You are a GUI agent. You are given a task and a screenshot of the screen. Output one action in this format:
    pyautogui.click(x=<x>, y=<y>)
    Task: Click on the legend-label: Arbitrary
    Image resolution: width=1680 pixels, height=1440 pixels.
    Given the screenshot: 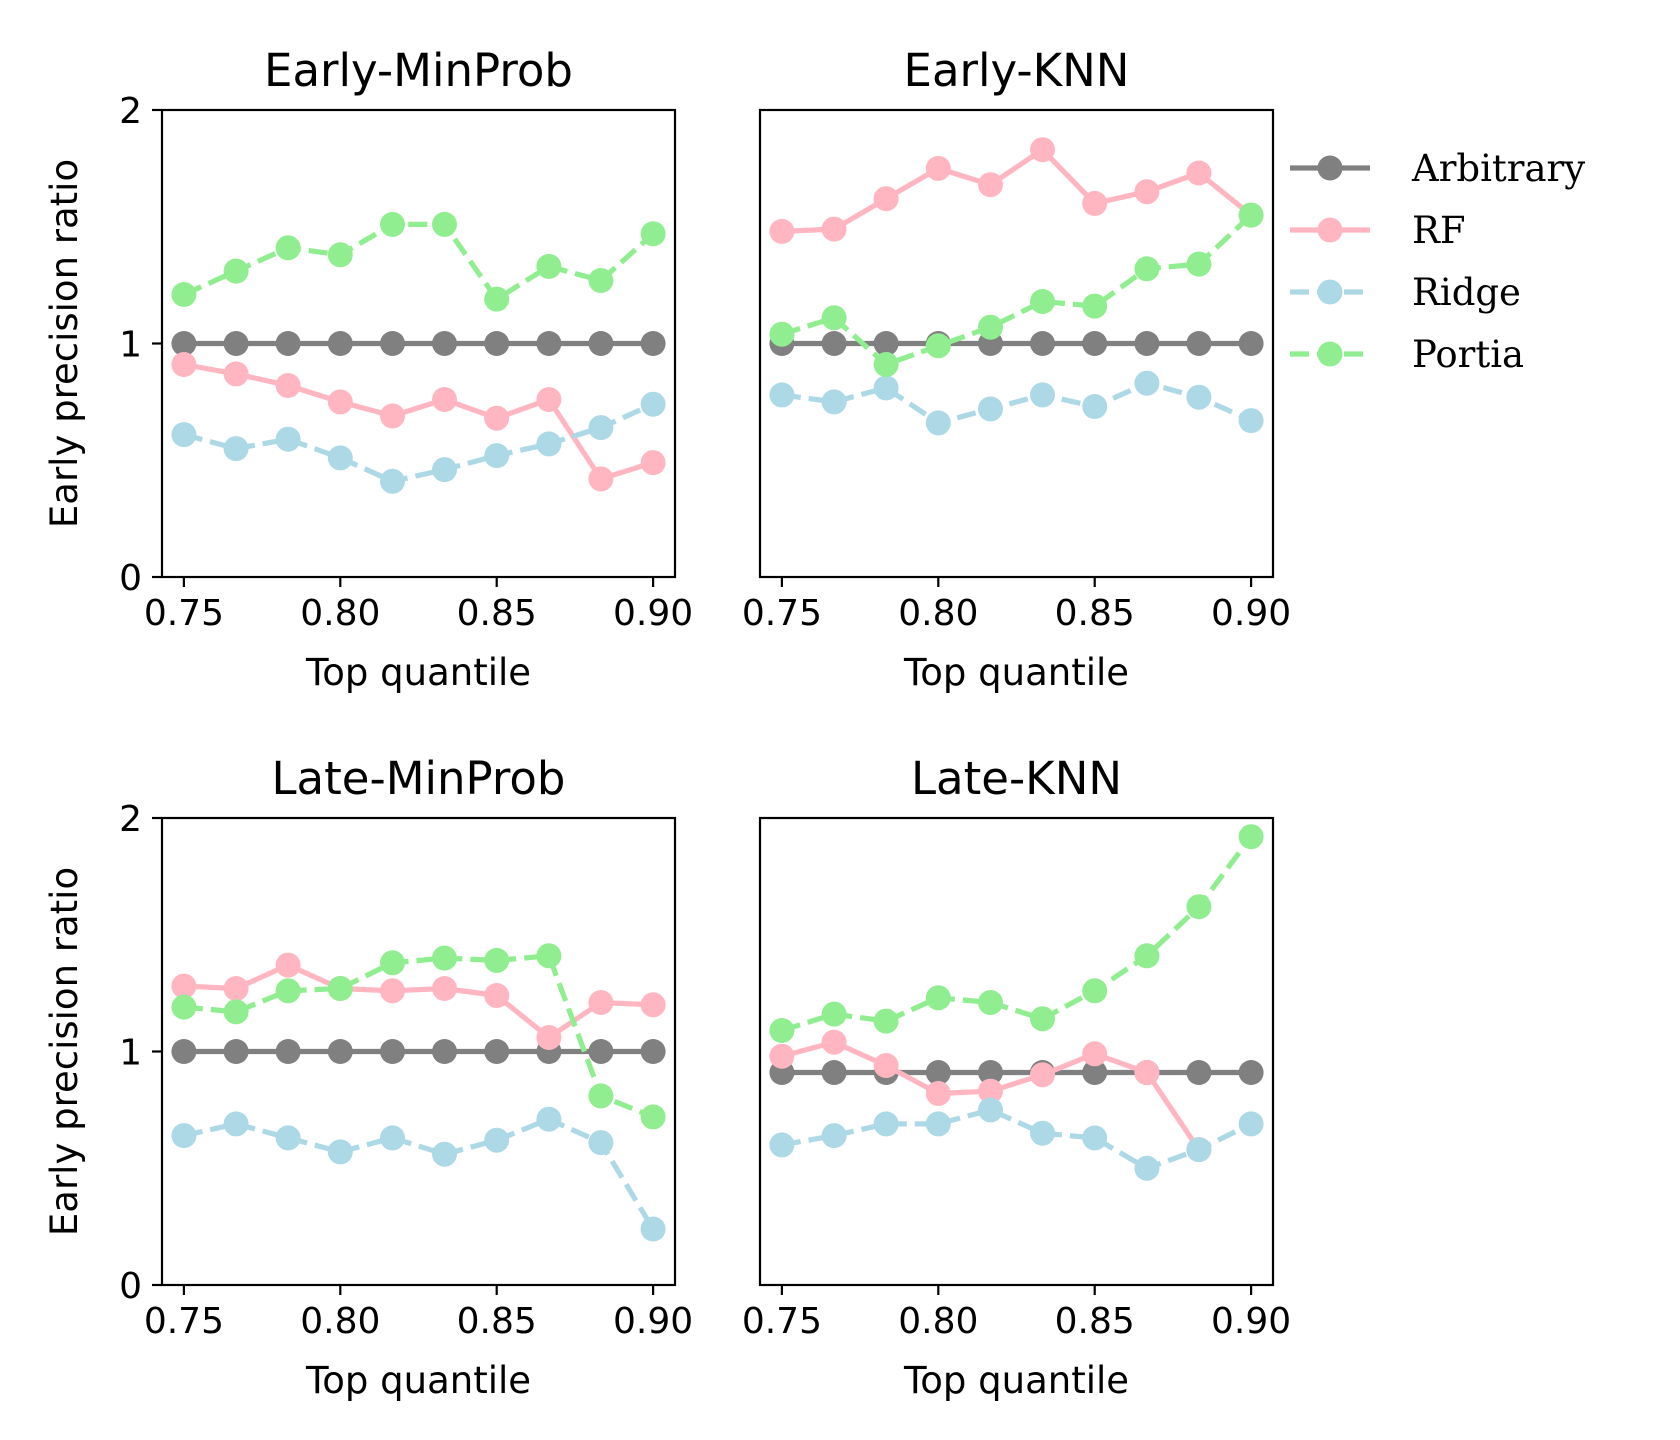 What is the action you would take?
    pyautogui.click(x=1498, y=168)
    